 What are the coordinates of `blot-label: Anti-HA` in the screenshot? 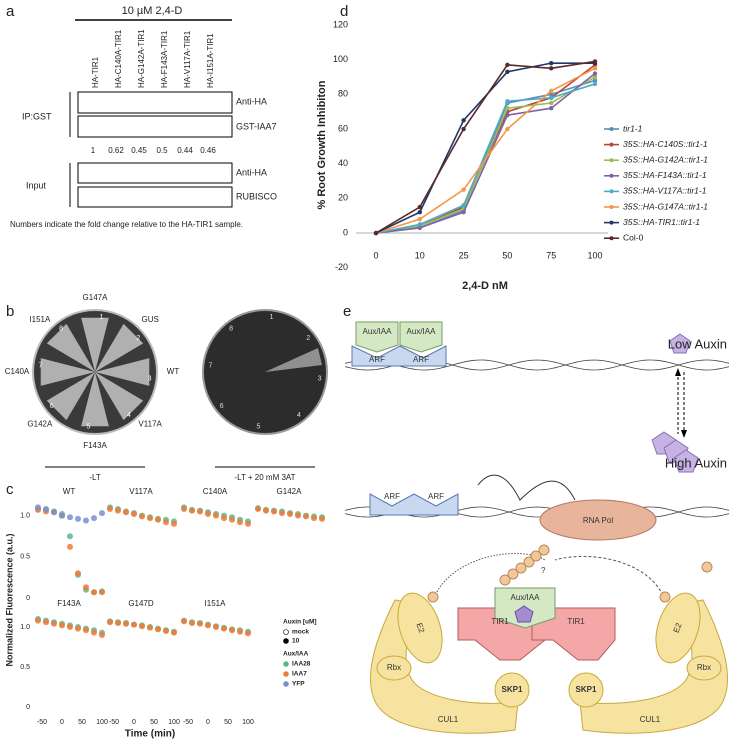 It's located at (251, 101).